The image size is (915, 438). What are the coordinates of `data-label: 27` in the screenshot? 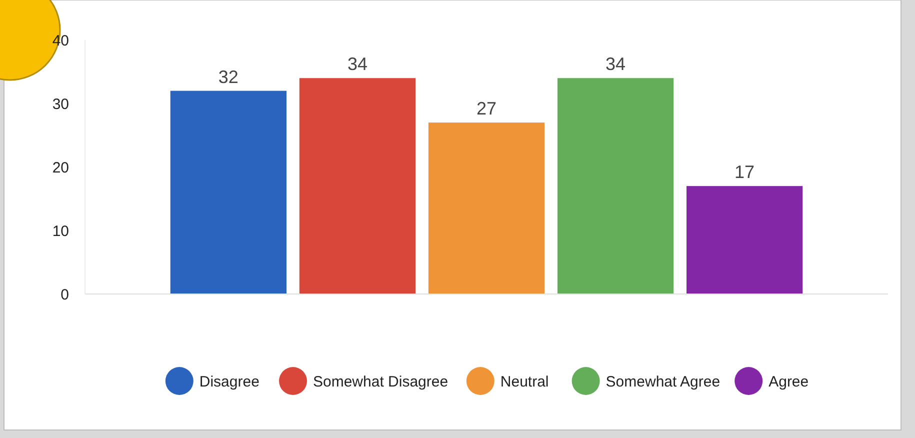 It's located at (486, 108).